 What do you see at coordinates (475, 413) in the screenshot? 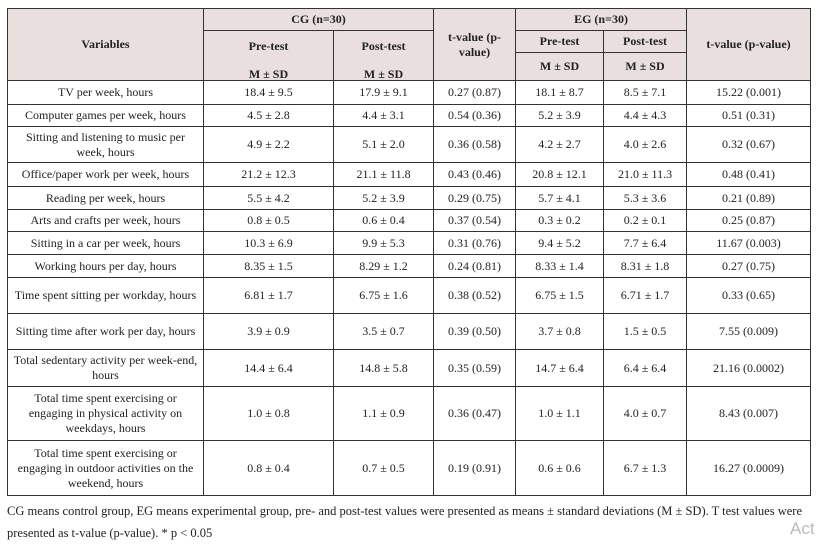
I see `cell-cg-t: 0.36 (0.47)` at bounding box center [475, 413].